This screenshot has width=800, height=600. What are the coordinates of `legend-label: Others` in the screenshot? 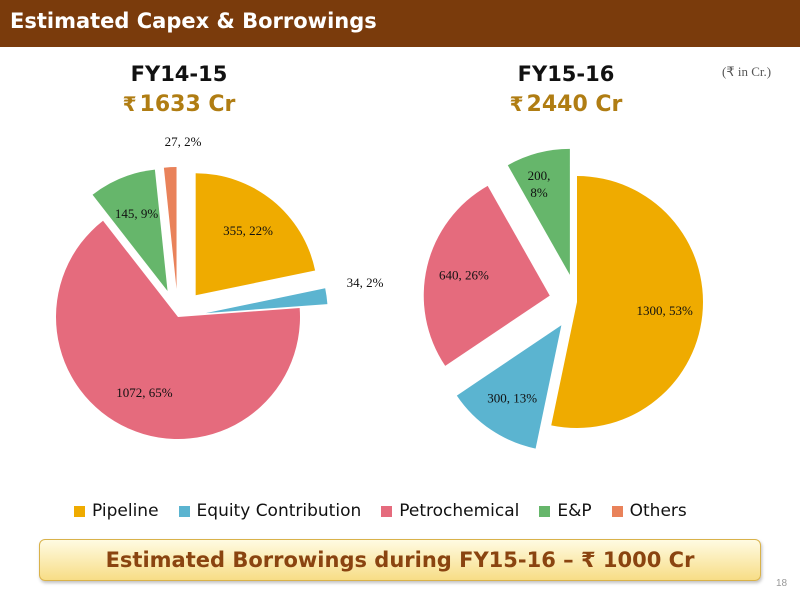 It's located at (658, 511).